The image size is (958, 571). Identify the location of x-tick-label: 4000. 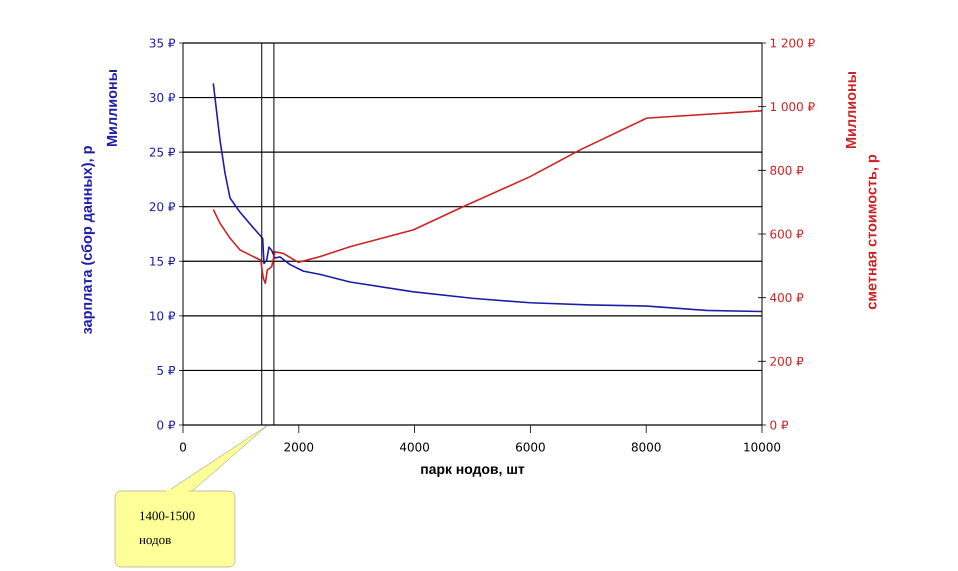
(415, 447).